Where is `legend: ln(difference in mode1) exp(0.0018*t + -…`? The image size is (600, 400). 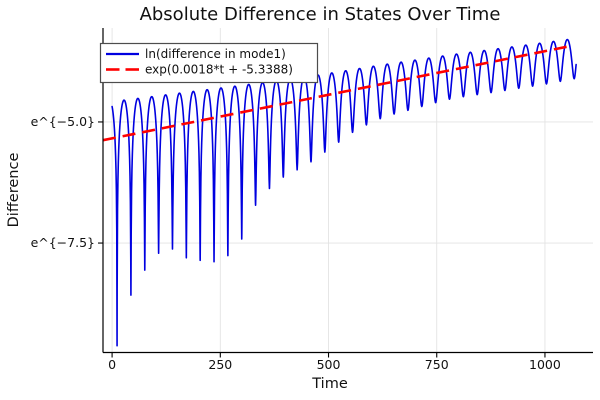
legend: ln(difference in mode1) exp(0.0018*t + -… is located at coordinates (209, 63).